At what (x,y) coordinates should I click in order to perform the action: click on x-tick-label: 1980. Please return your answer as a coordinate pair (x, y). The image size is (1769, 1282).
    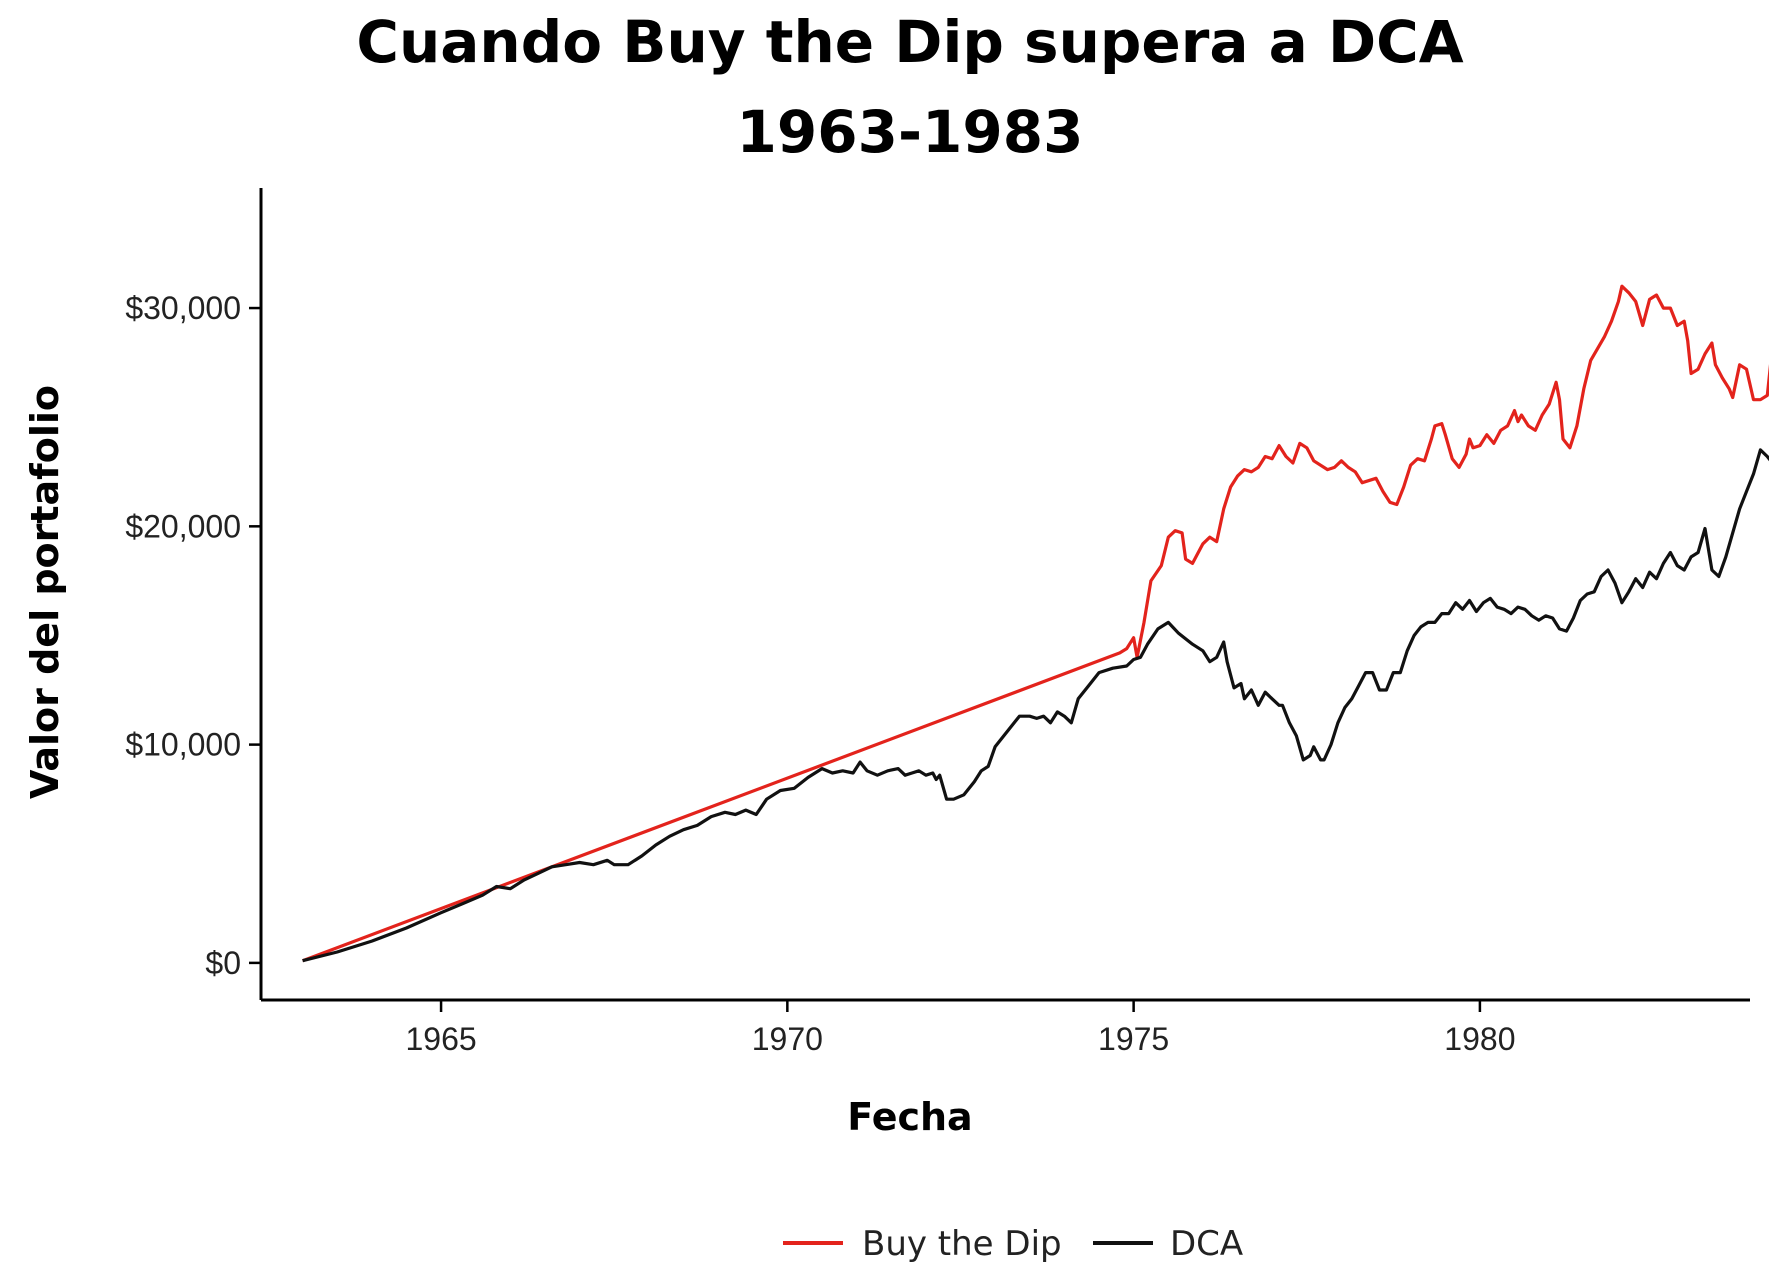
    Looking at the image, I should click on (1479, 1039).